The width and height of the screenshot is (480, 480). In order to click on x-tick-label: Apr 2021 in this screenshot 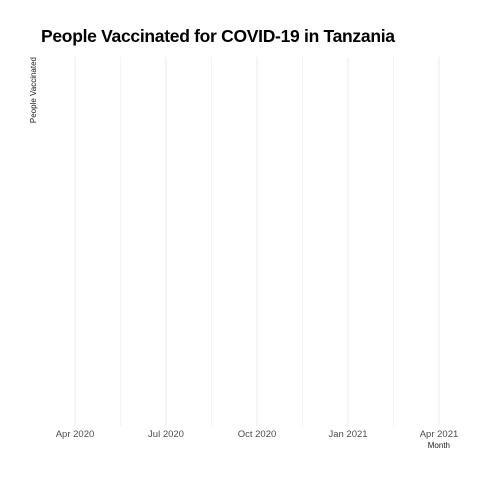, I will do `click(439, 434)`.